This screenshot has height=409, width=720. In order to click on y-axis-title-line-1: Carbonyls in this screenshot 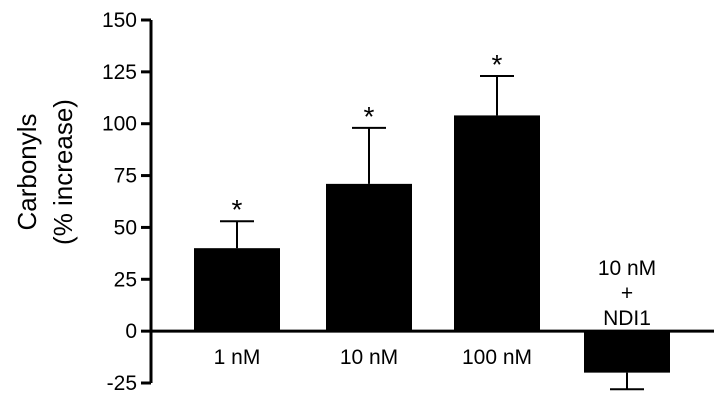, I will do `click(27, 171)`.